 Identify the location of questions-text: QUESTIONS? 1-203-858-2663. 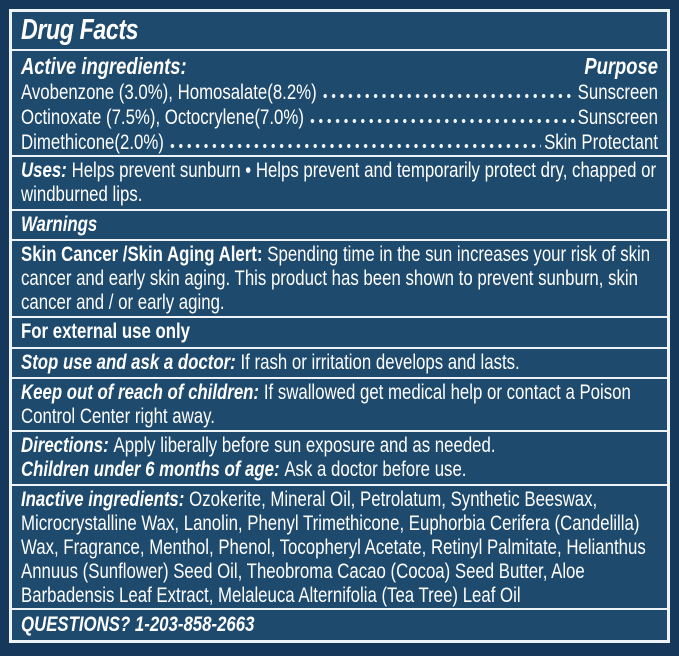
(138, 624).